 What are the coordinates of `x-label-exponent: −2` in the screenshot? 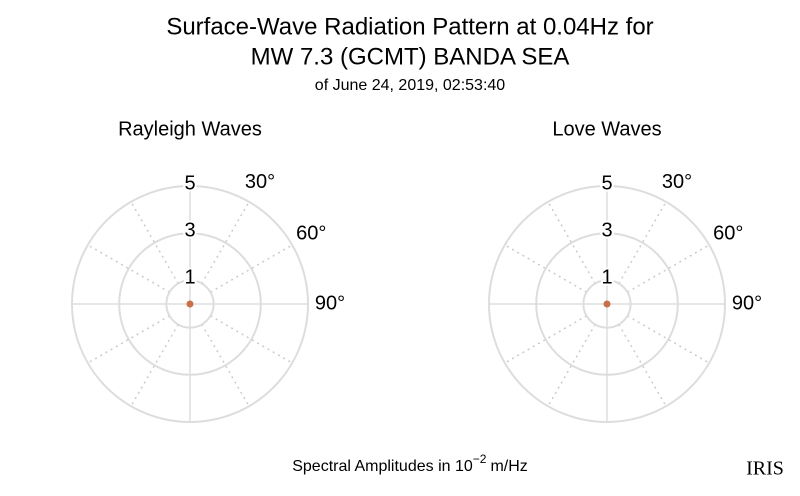 It's located at (480, 459).